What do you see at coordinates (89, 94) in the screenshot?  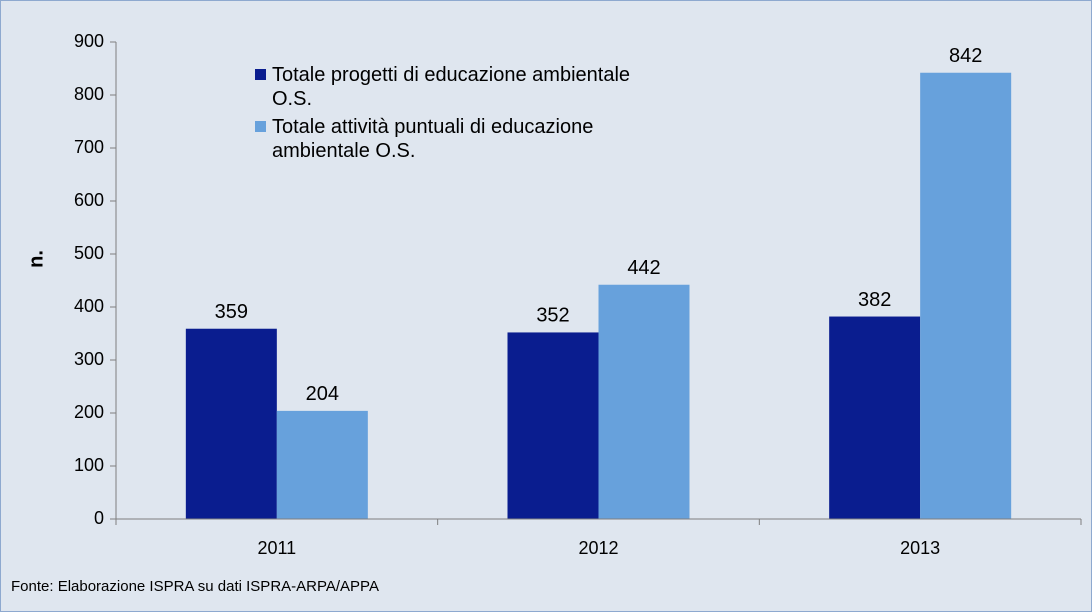 I see `y-tick-label: 800` at bounding box center [89, 94].